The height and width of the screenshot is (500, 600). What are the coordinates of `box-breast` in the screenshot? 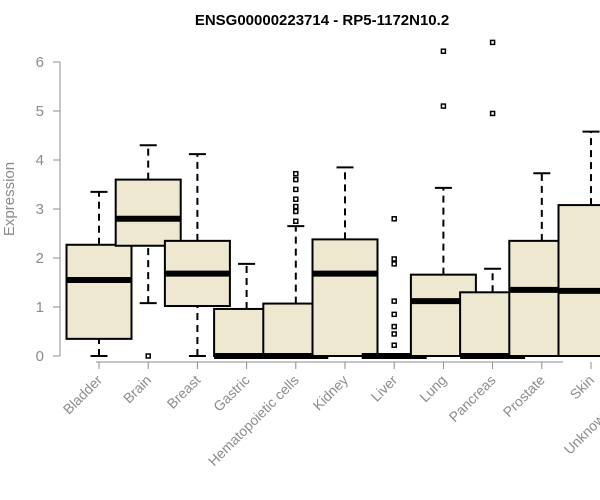 It's located at (197, 255).